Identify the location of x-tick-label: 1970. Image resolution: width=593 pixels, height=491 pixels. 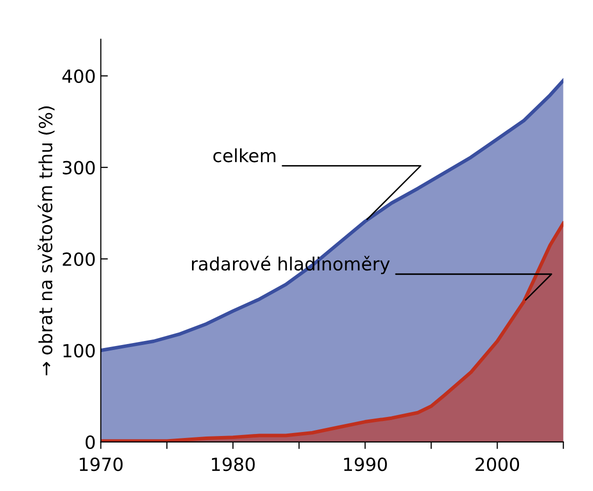
(101, 464).